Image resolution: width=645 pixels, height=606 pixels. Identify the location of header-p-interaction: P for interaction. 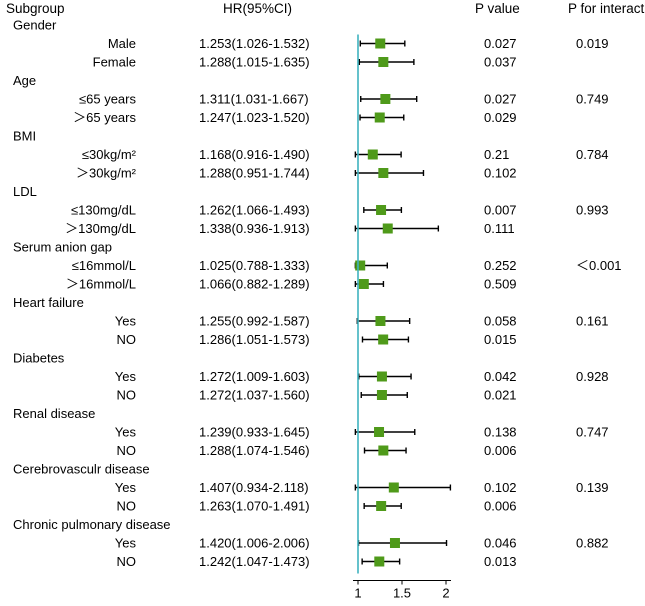
(606, 8).